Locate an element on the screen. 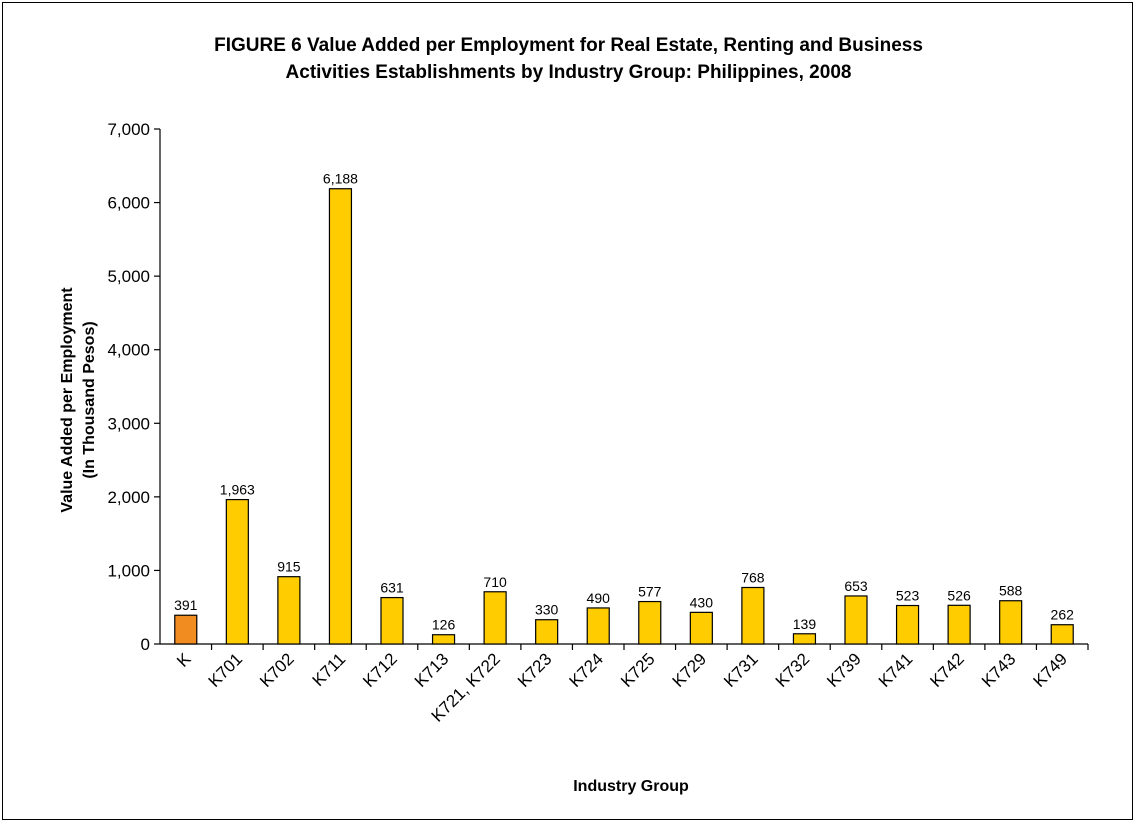 The width and height of the screenshot is (1137, 824). bar-k724 is located at coordinates (598, 626).